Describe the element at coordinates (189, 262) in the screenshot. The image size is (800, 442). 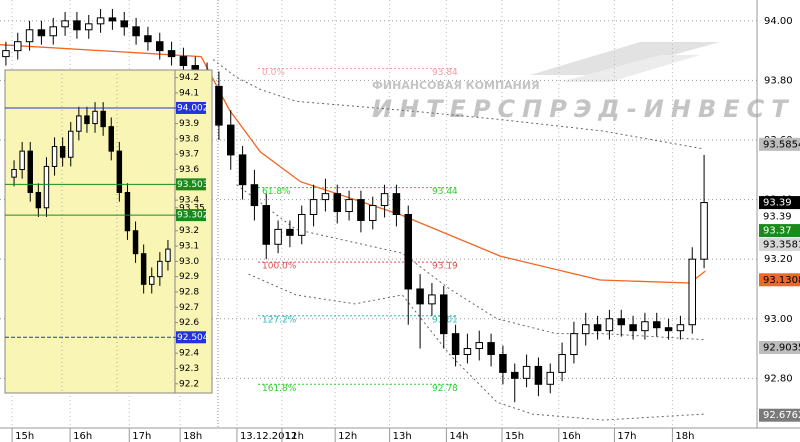
I see `inset-tick-label: 93.0` at that location.